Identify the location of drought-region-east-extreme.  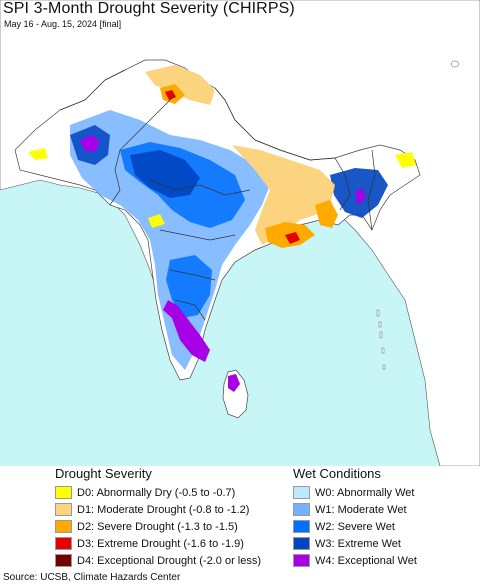
(292, 238).